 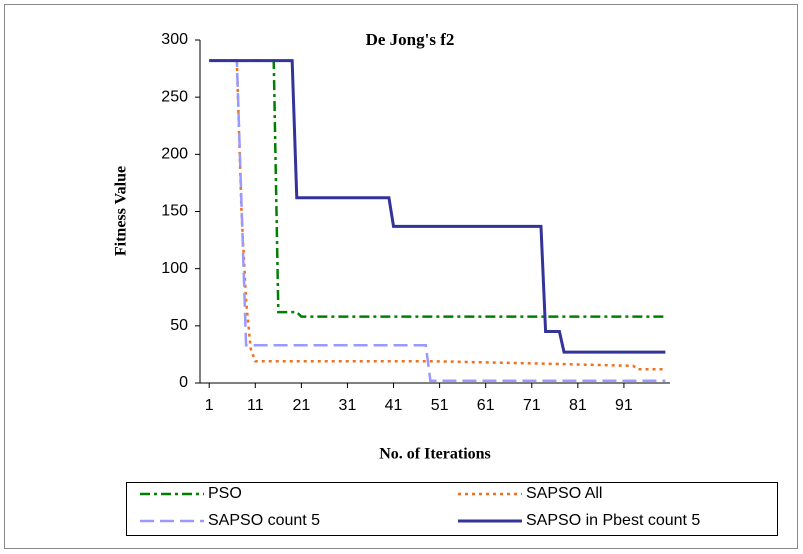 What do you see at coordinates (183, 382) in the screenshot?
I see `y-tick-label: 0` at bounding box center [183, 382].